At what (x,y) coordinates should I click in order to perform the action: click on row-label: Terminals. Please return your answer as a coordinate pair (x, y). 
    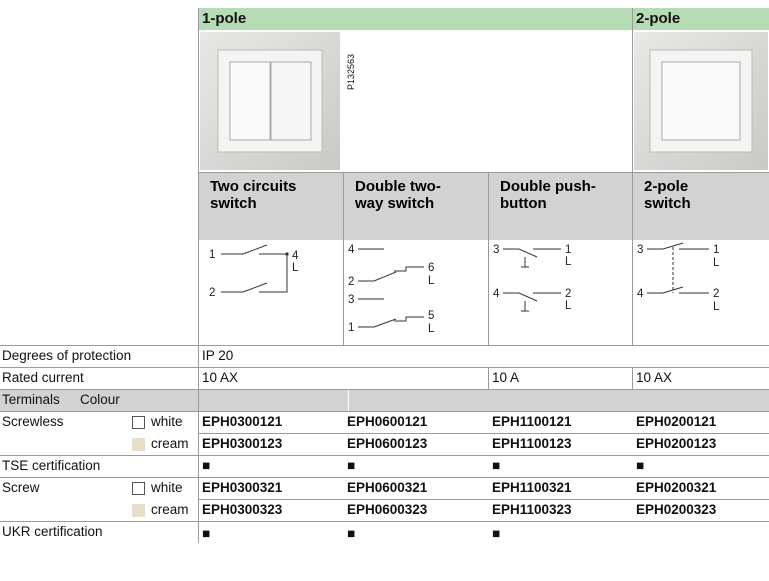
    Looking at the image, I should click on (31, 399).